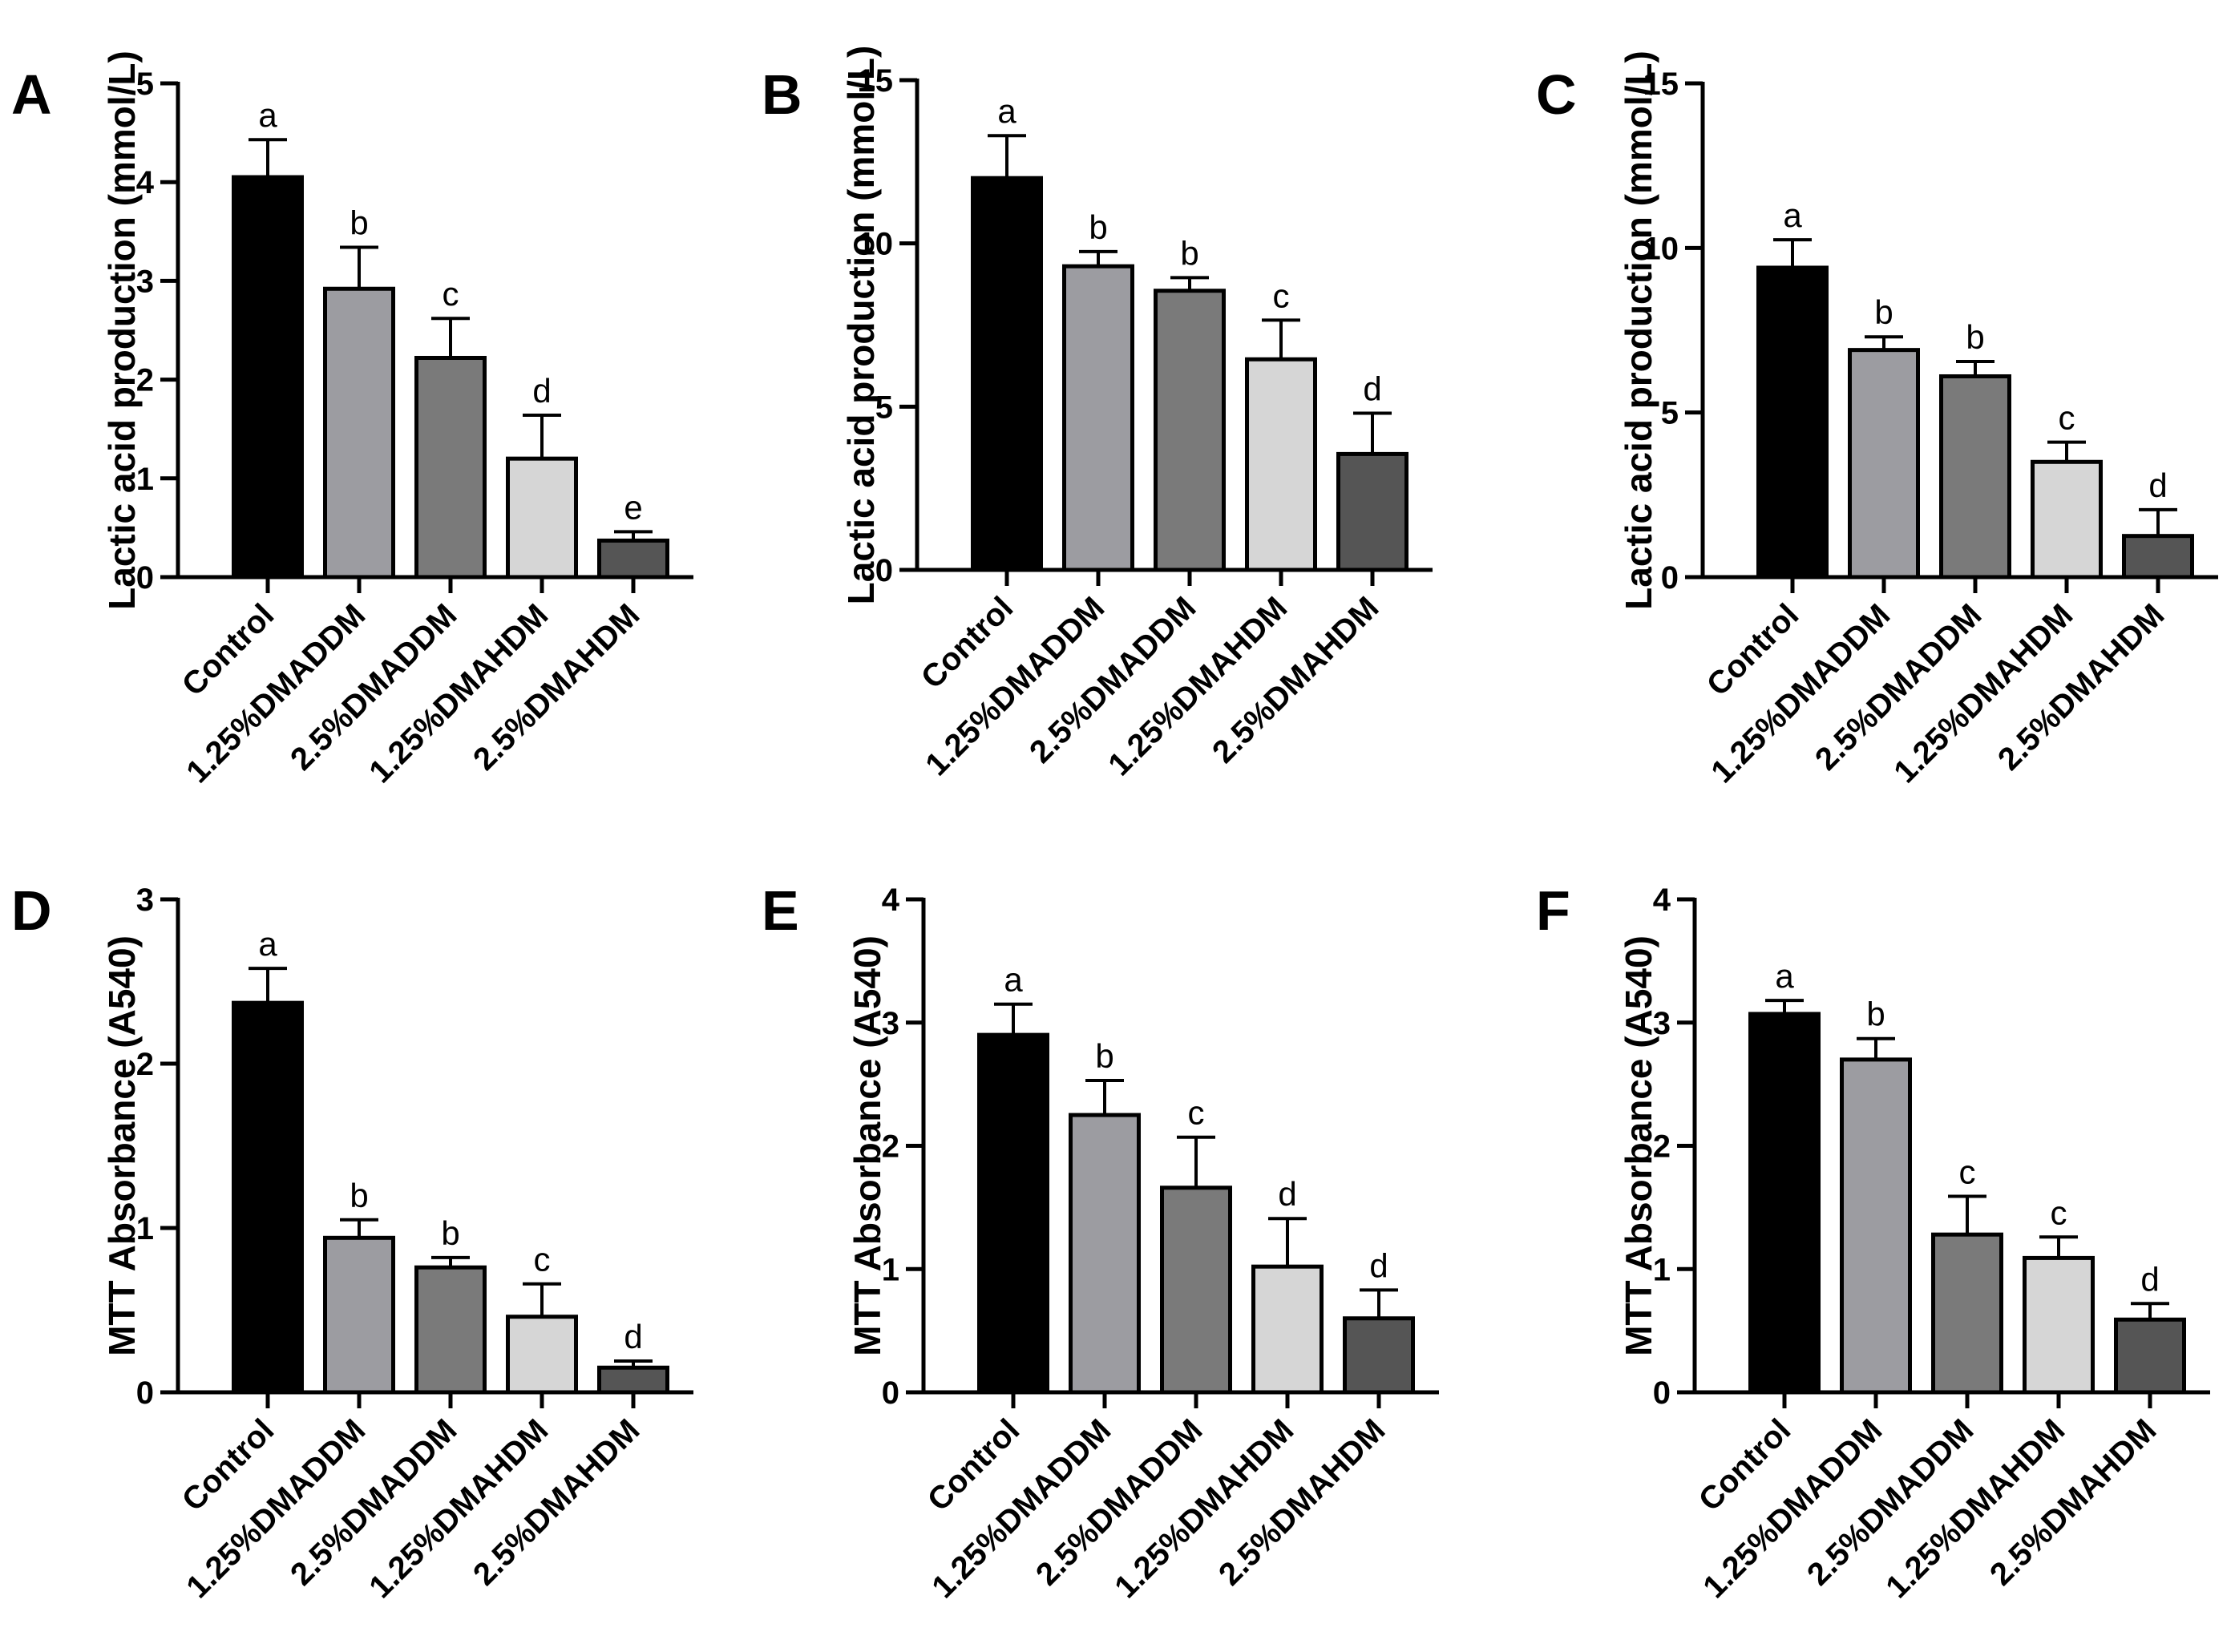 The width and height of the screenshot is (2239, 1652). Describe the element at coordinates (145, 479) in the screenshot. I see `panel-a-y-tick-label: 1` at that location.